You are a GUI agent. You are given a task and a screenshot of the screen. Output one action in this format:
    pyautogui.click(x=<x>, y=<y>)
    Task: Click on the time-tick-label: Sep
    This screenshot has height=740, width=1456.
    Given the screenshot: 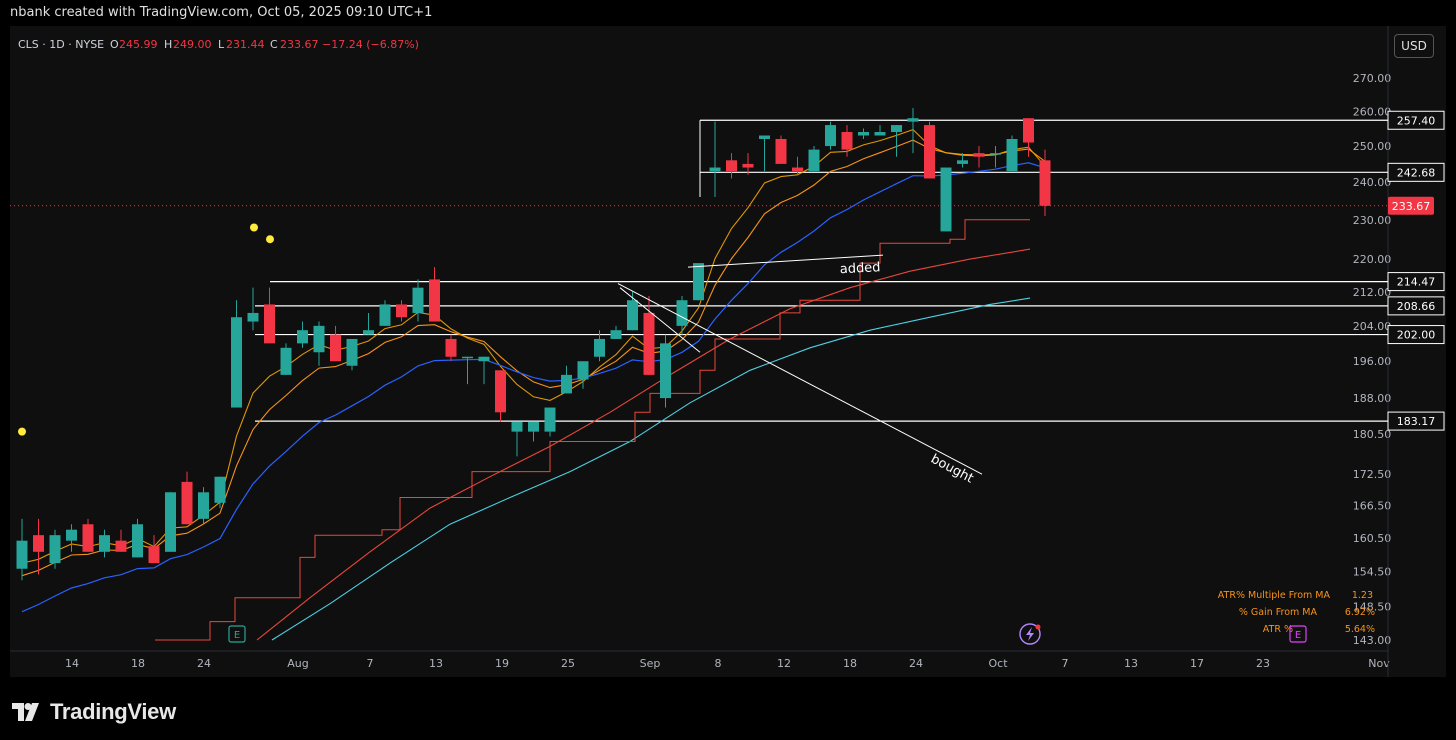 What is the action you would take?
    pyautogui.click(x=650, y=663)
    